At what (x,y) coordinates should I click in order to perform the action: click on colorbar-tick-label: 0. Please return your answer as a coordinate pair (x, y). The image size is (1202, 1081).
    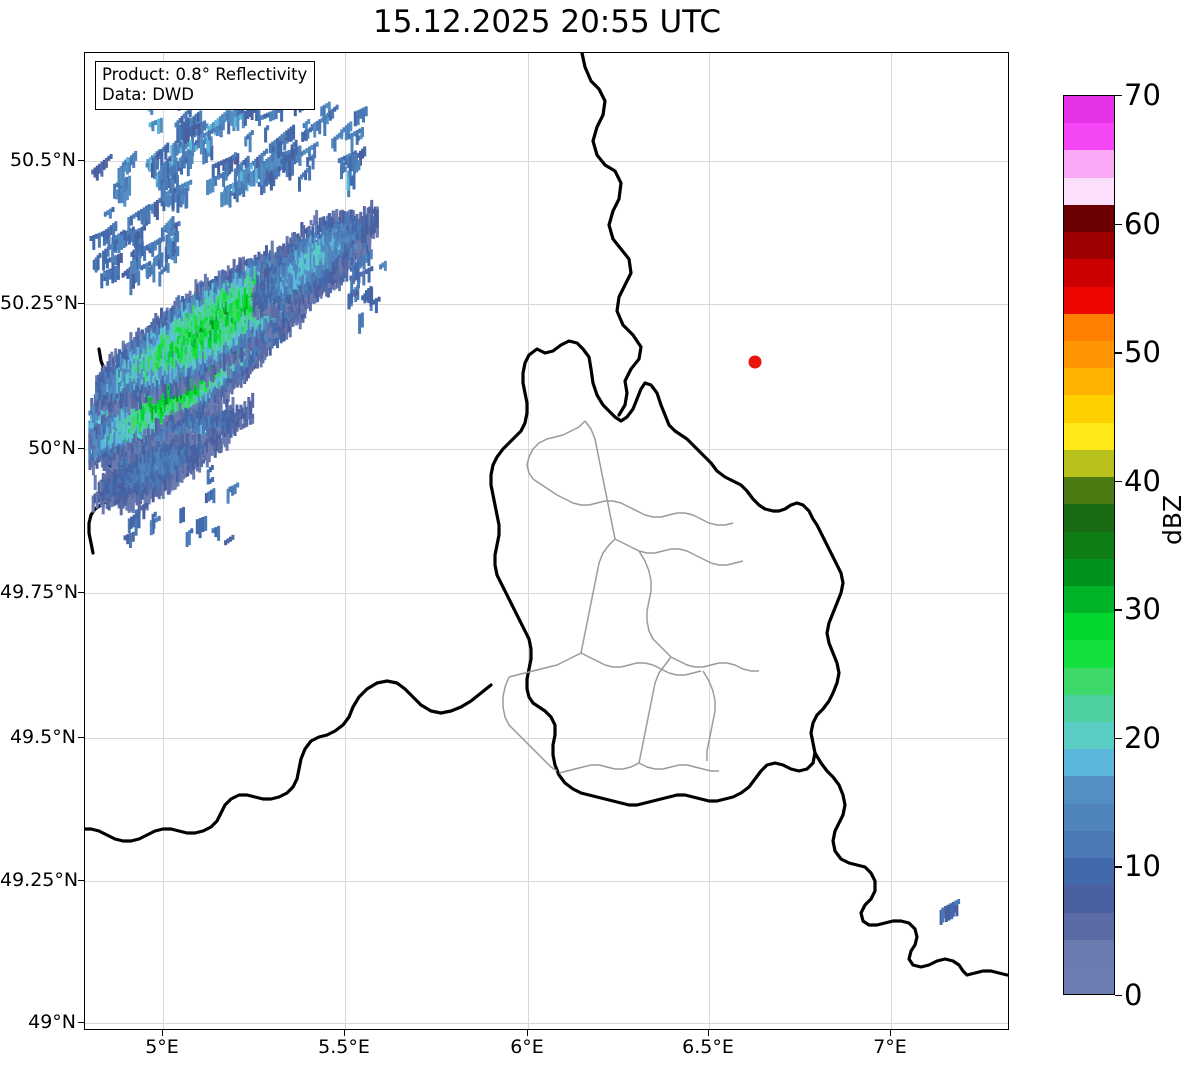
    Looking at the image, I should click on (1133, 995).